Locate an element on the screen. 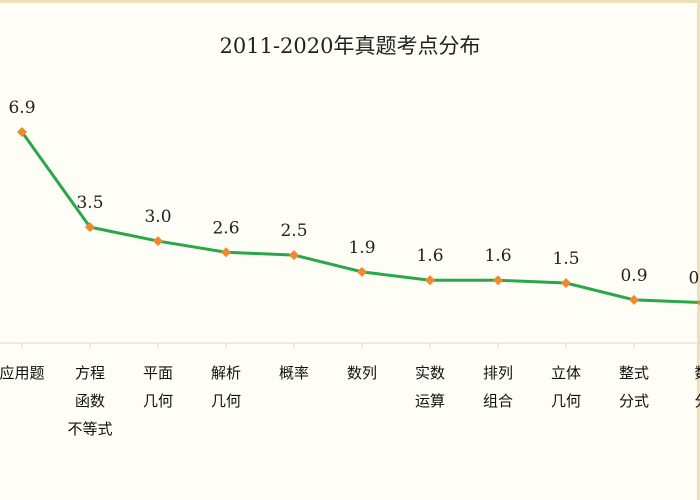 The image size is (700, 500). category-label: 整式 is located at coordinates (634, 373).